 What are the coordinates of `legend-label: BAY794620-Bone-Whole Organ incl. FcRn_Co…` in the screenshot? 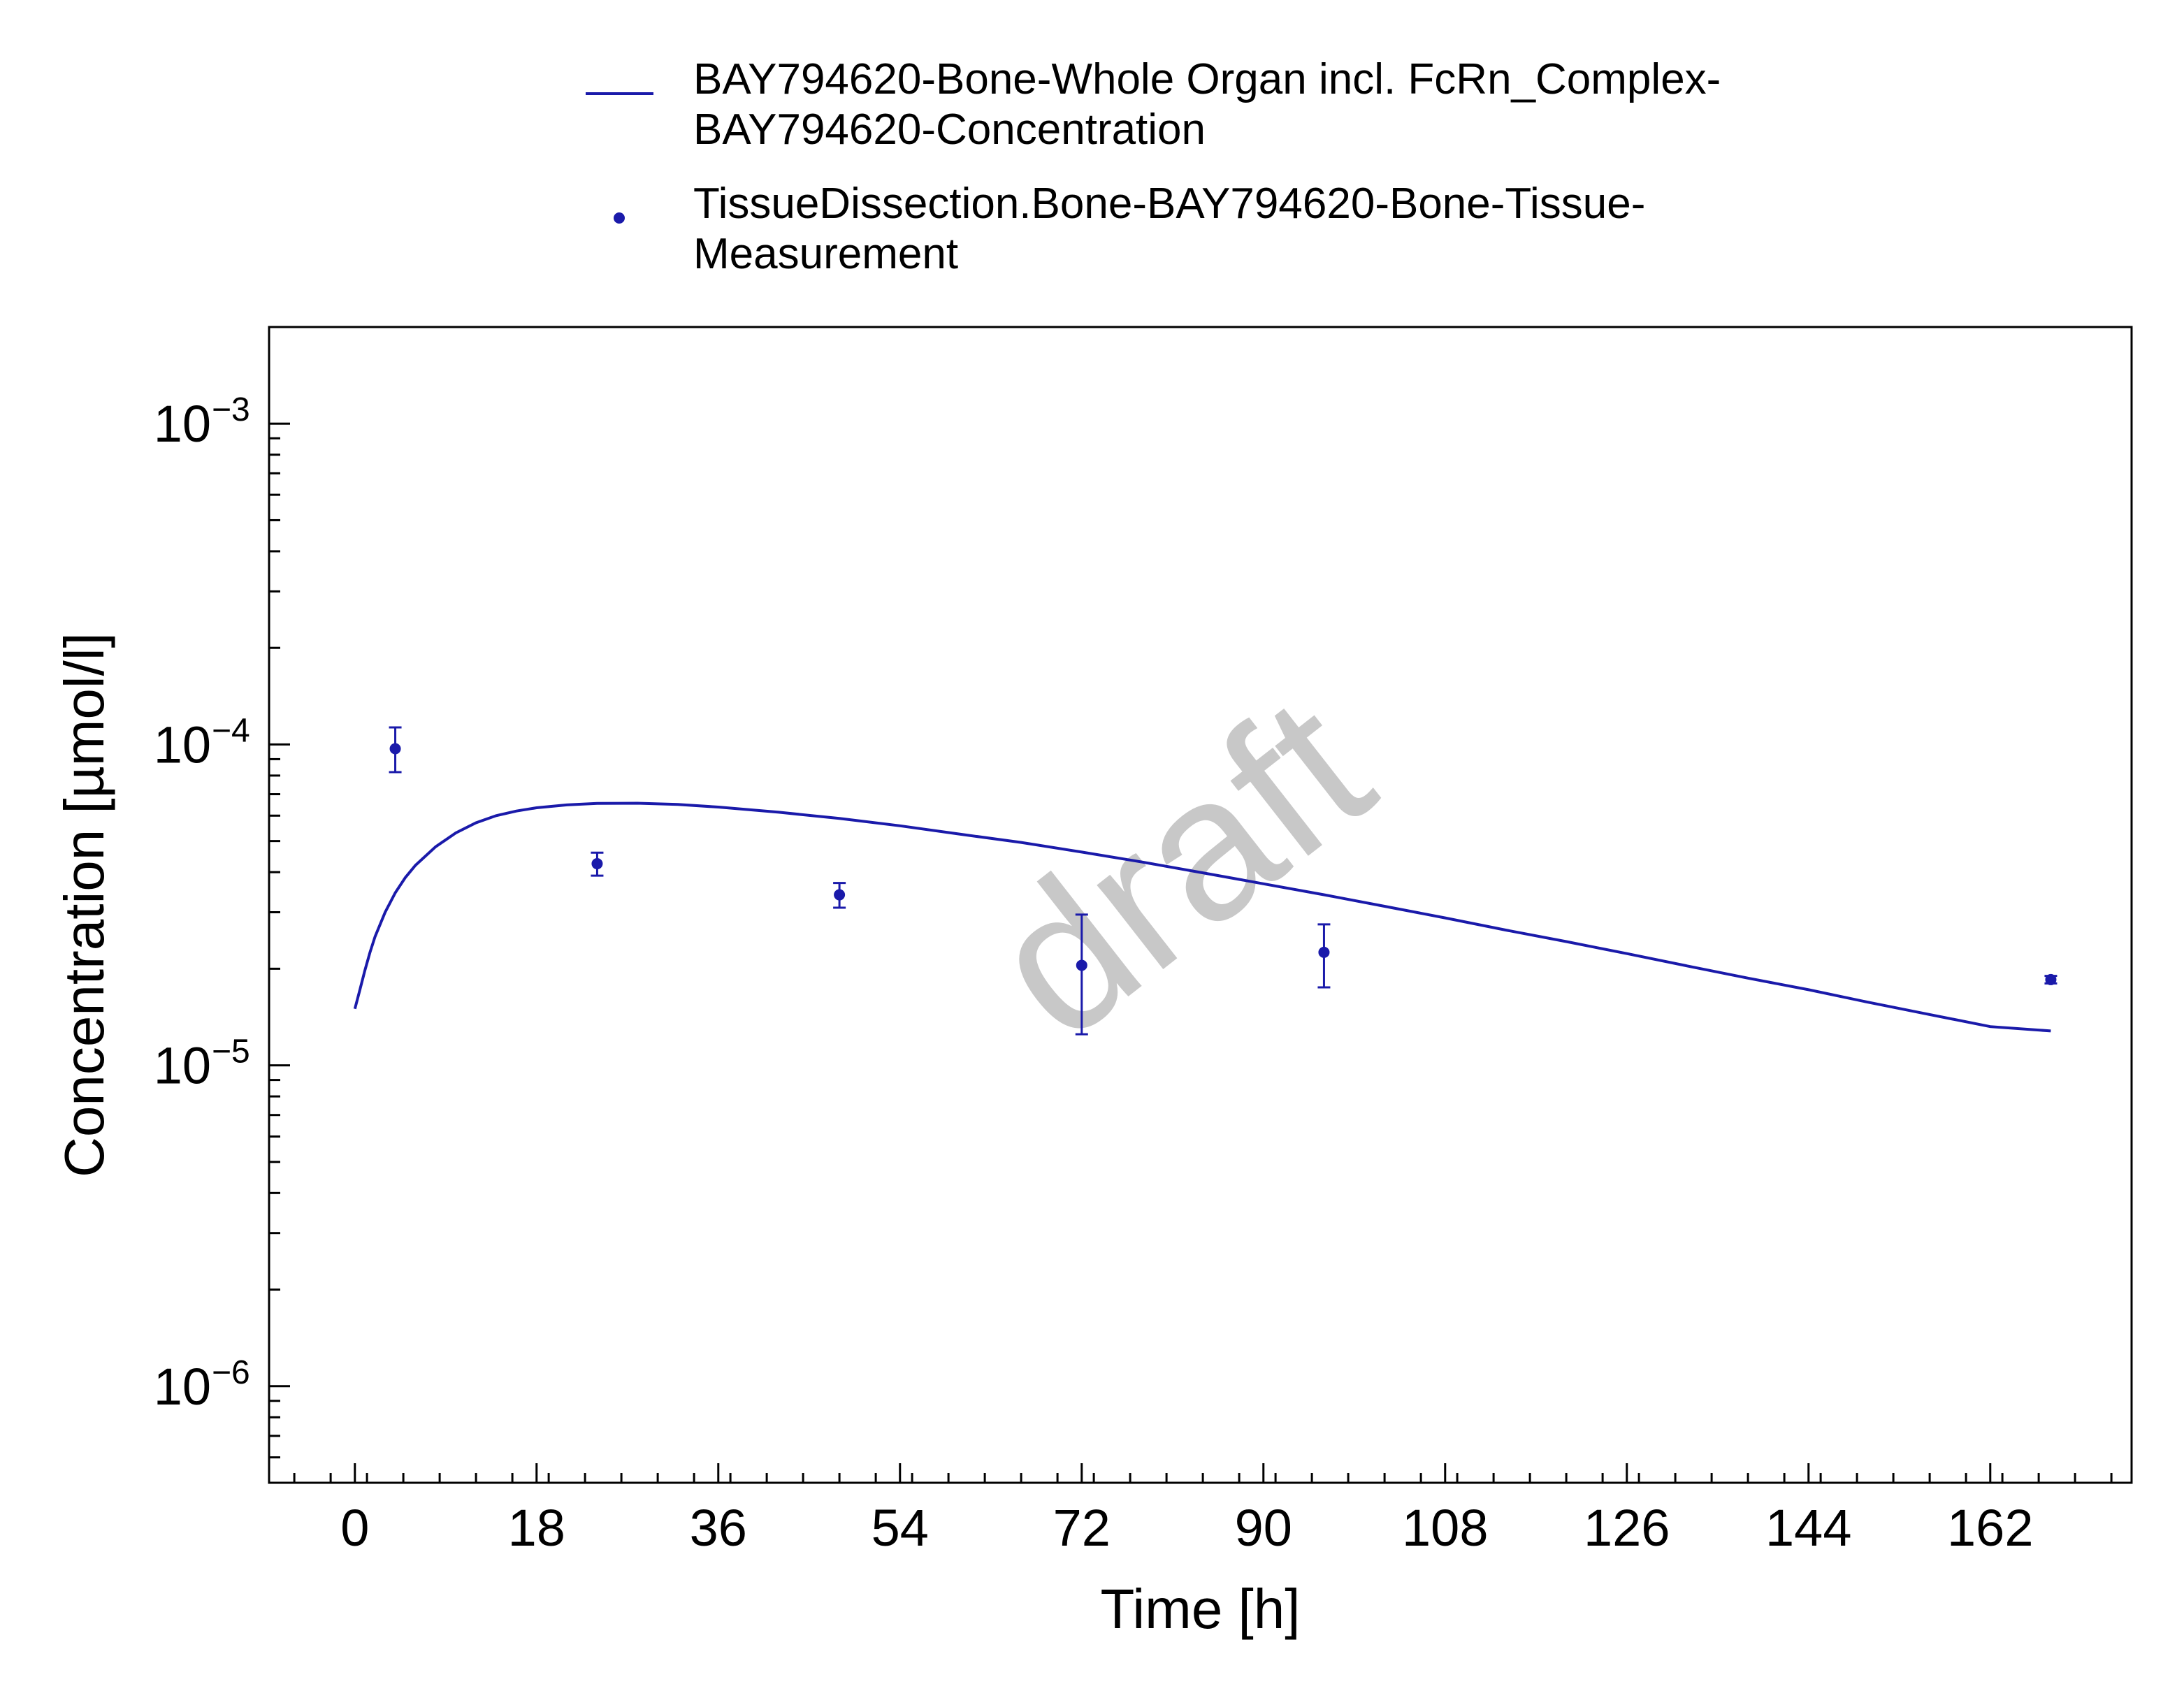 It's located at (1207, 79).